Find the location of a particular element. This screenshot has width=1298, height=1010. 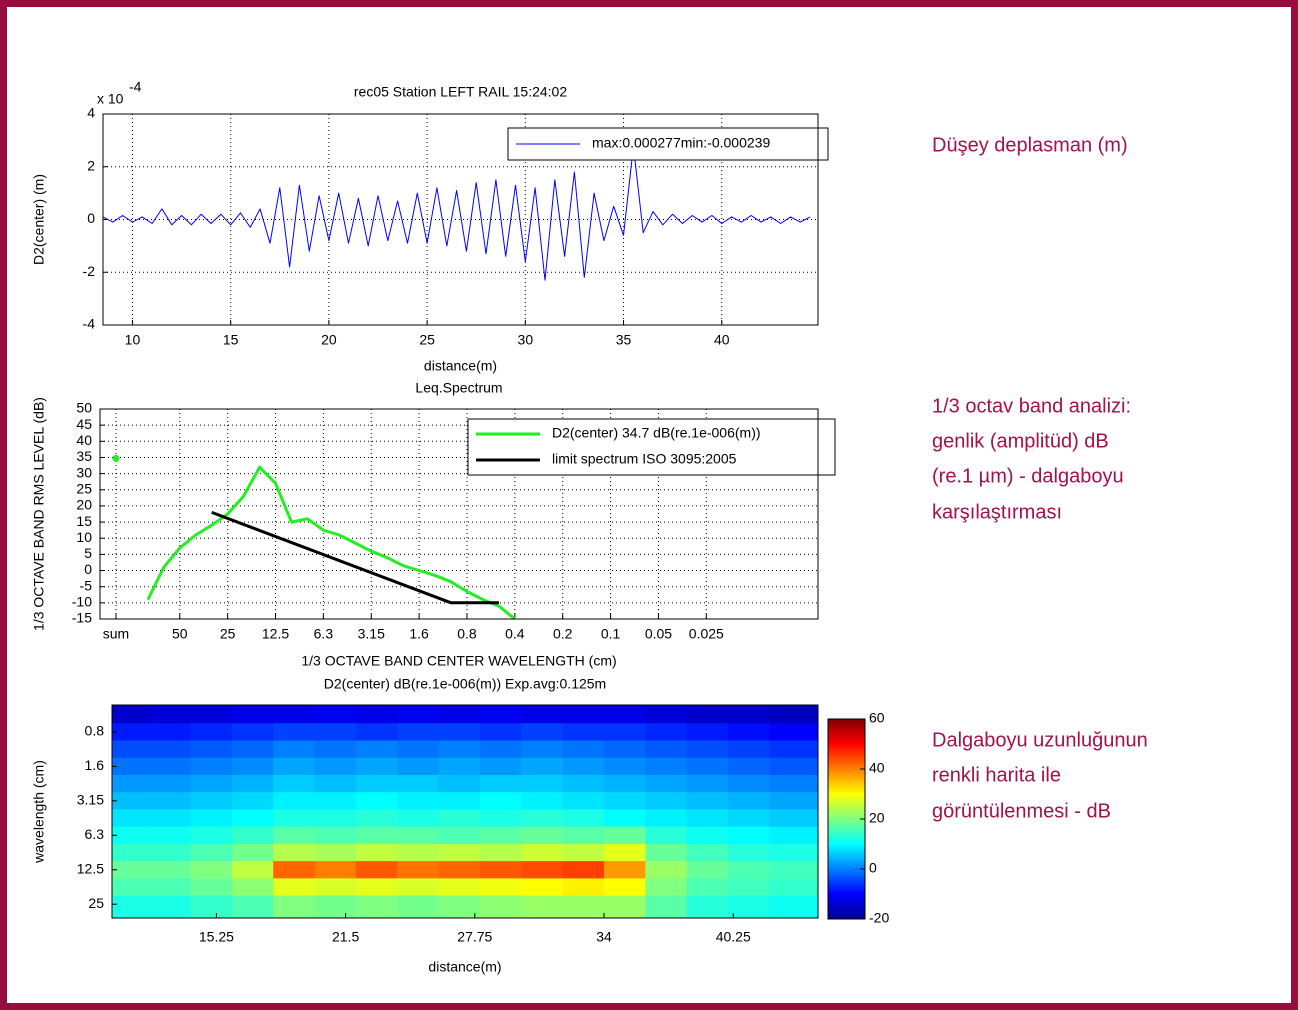

x-tick-label: 34 is located at coordinates (604, 937).